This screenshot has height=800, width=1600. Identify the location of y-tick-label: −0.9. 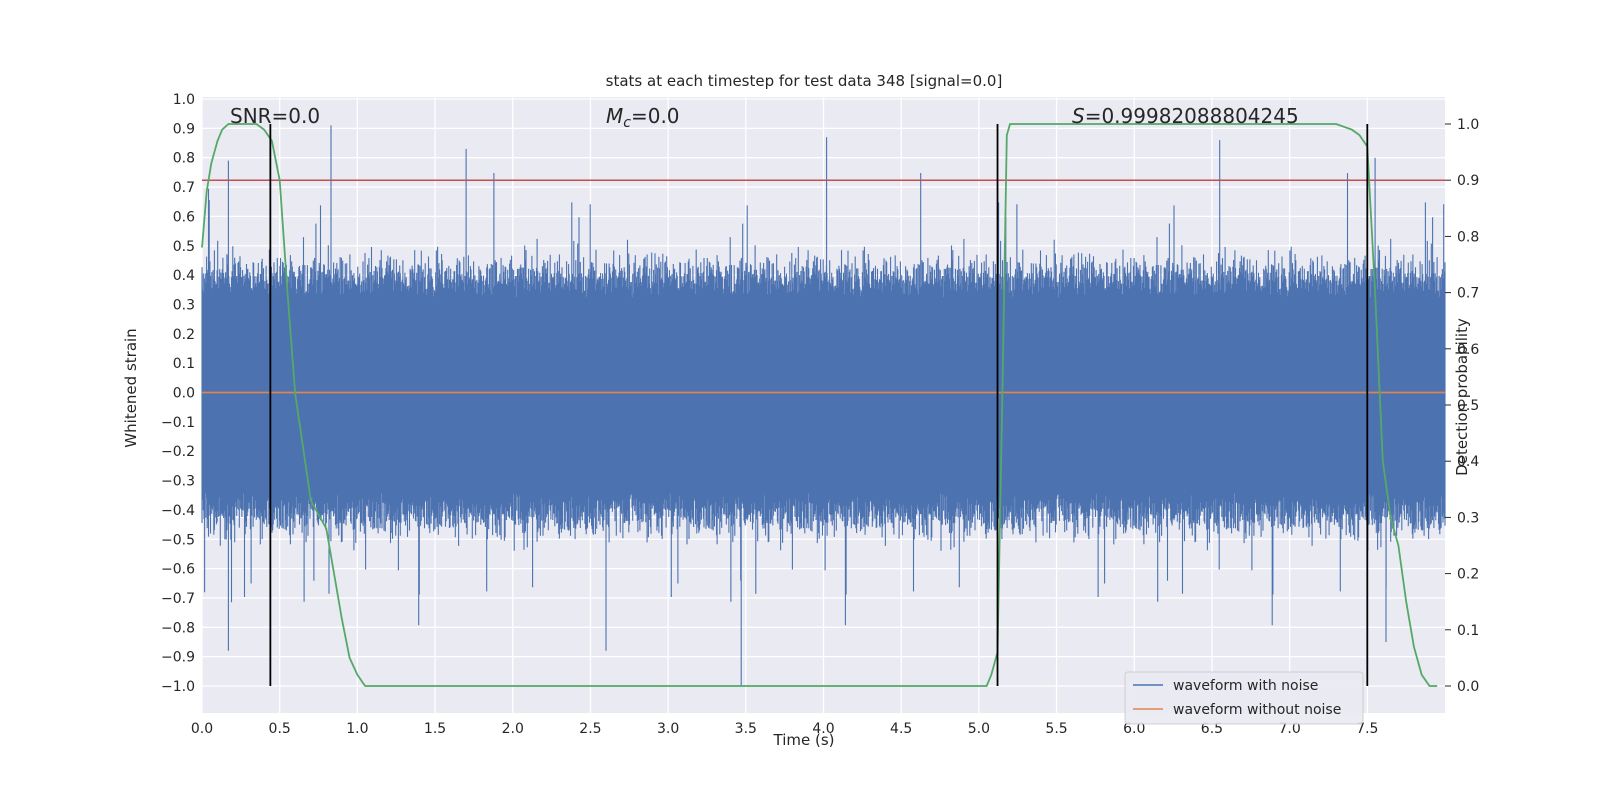
(178, 658).